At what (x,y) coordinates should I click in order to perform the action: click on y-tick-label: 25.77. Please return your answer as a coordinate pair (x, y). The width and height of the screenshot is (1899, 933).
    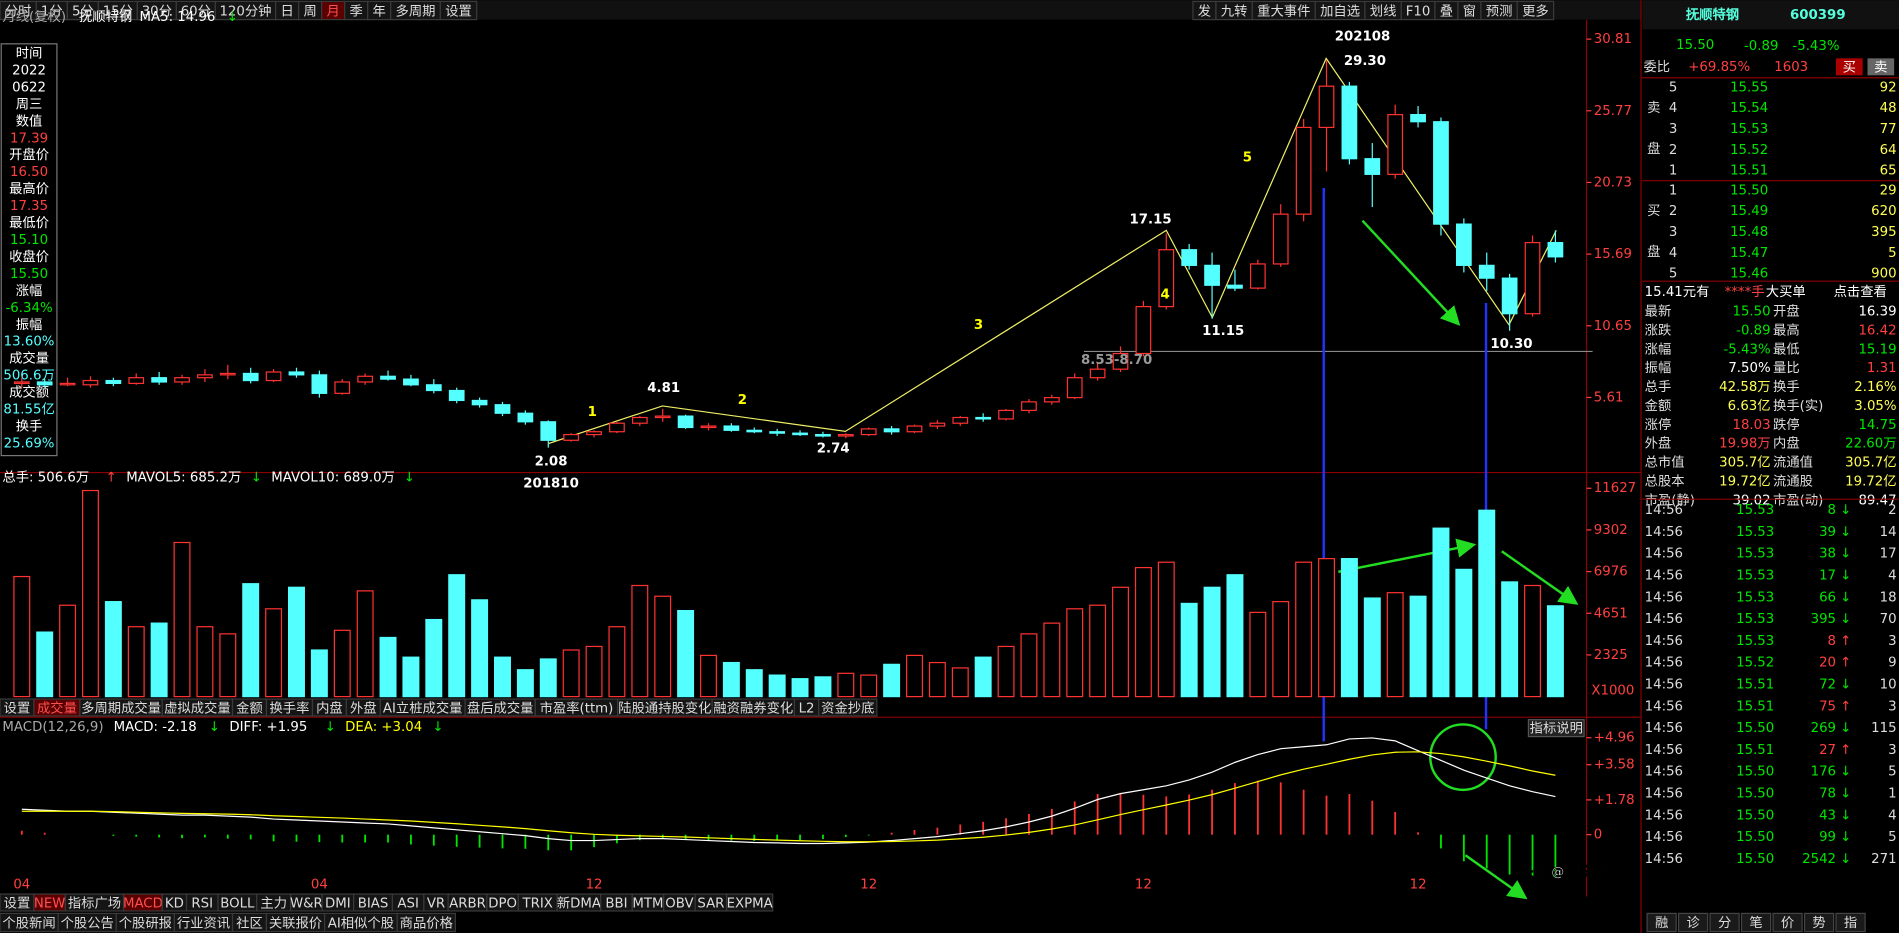
    Looking at the image, I should click on (1613, 111).